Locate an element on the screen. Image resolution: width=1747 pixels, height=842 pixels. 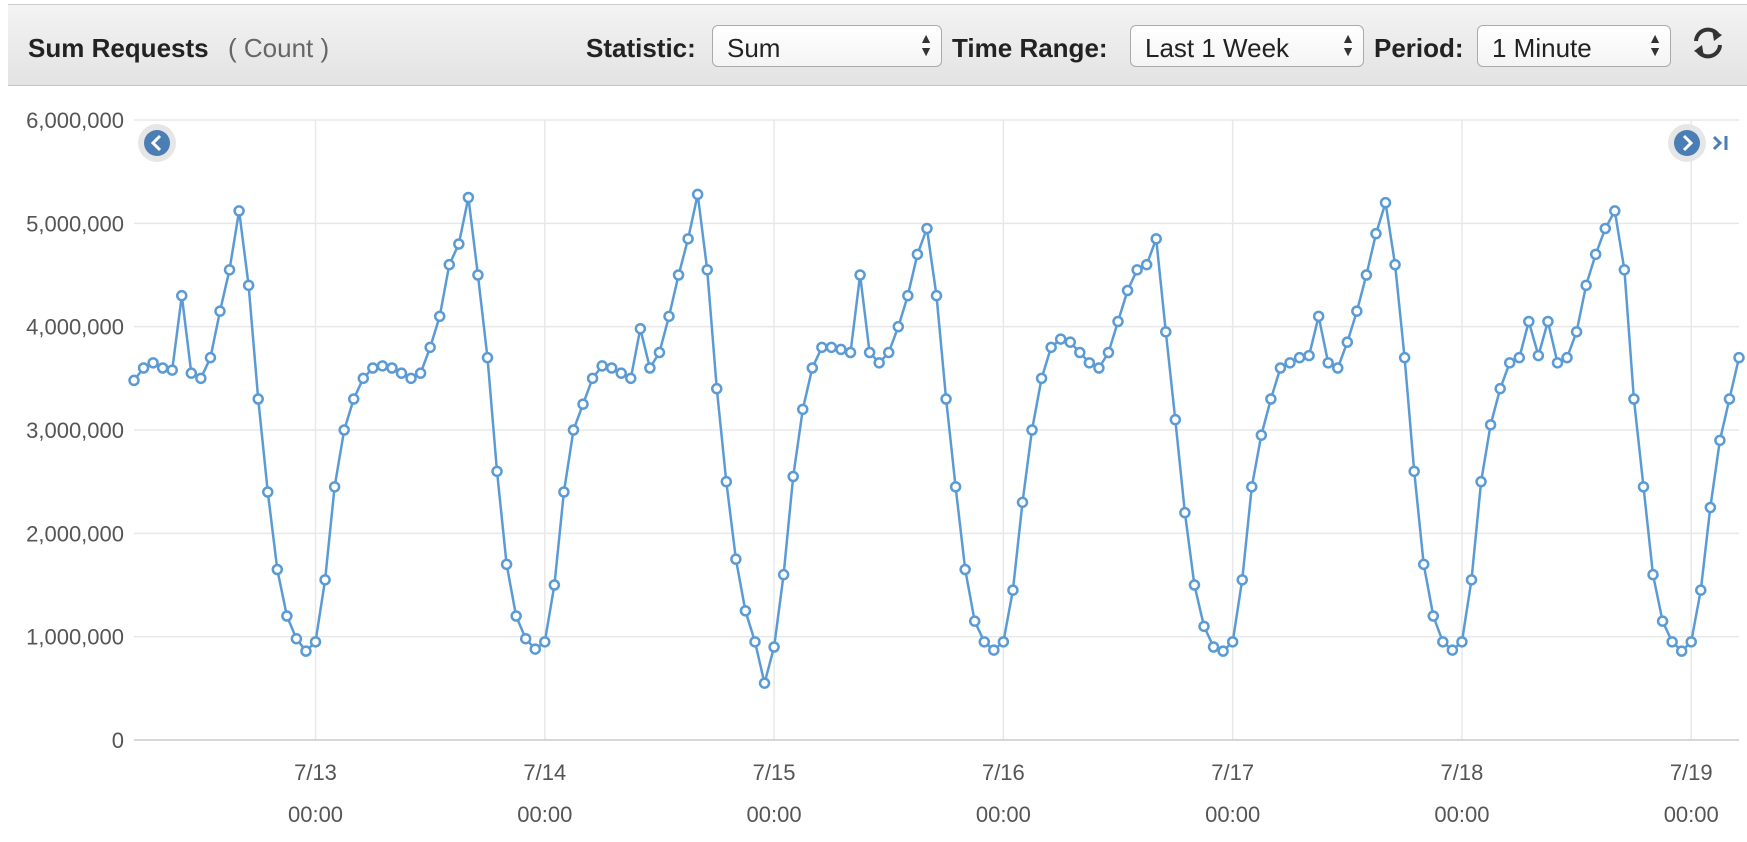
x-tick-label: 7/18 is located at coordinates (1462, 772).